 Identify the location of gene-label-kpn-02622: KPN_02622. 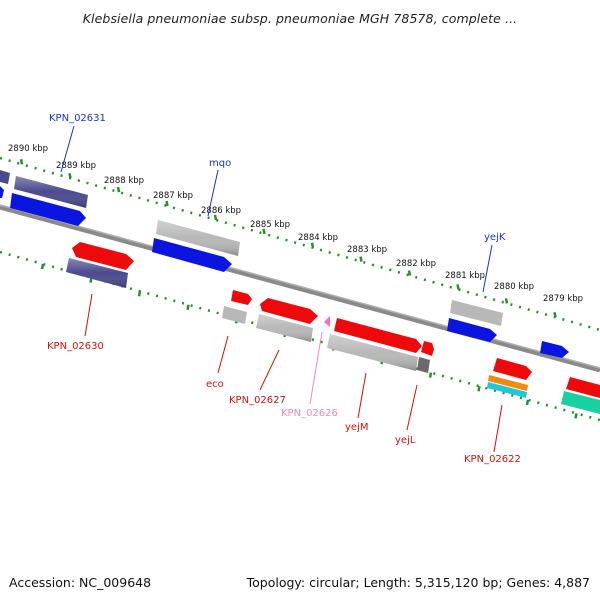
(492, 459).